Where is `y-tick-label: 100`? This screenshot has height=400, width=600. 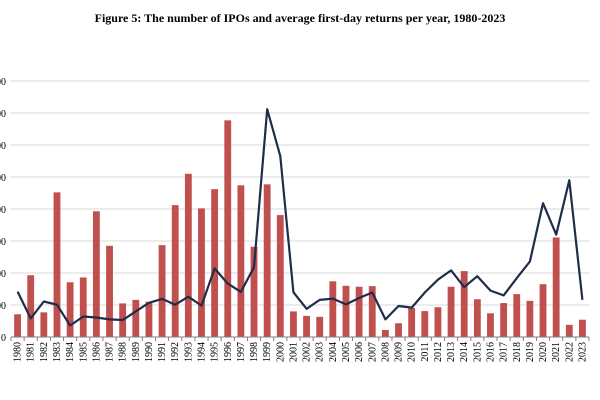
y-tick-label: 100 is located at coordinates (3, 306).